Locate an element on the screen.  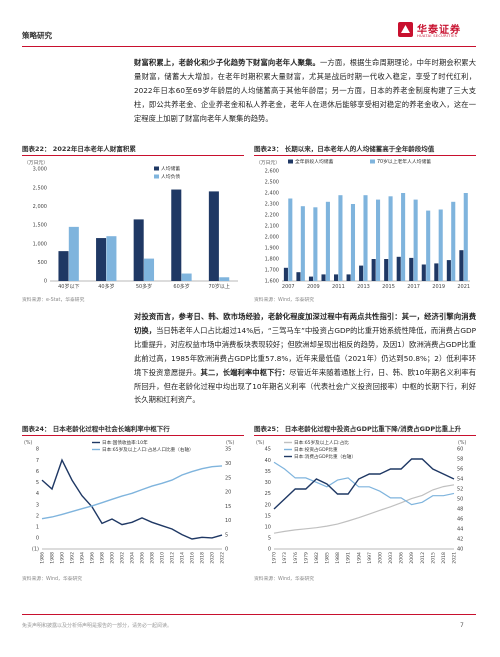
x-tick-label: 2007 is located at coordinates (288, 287).